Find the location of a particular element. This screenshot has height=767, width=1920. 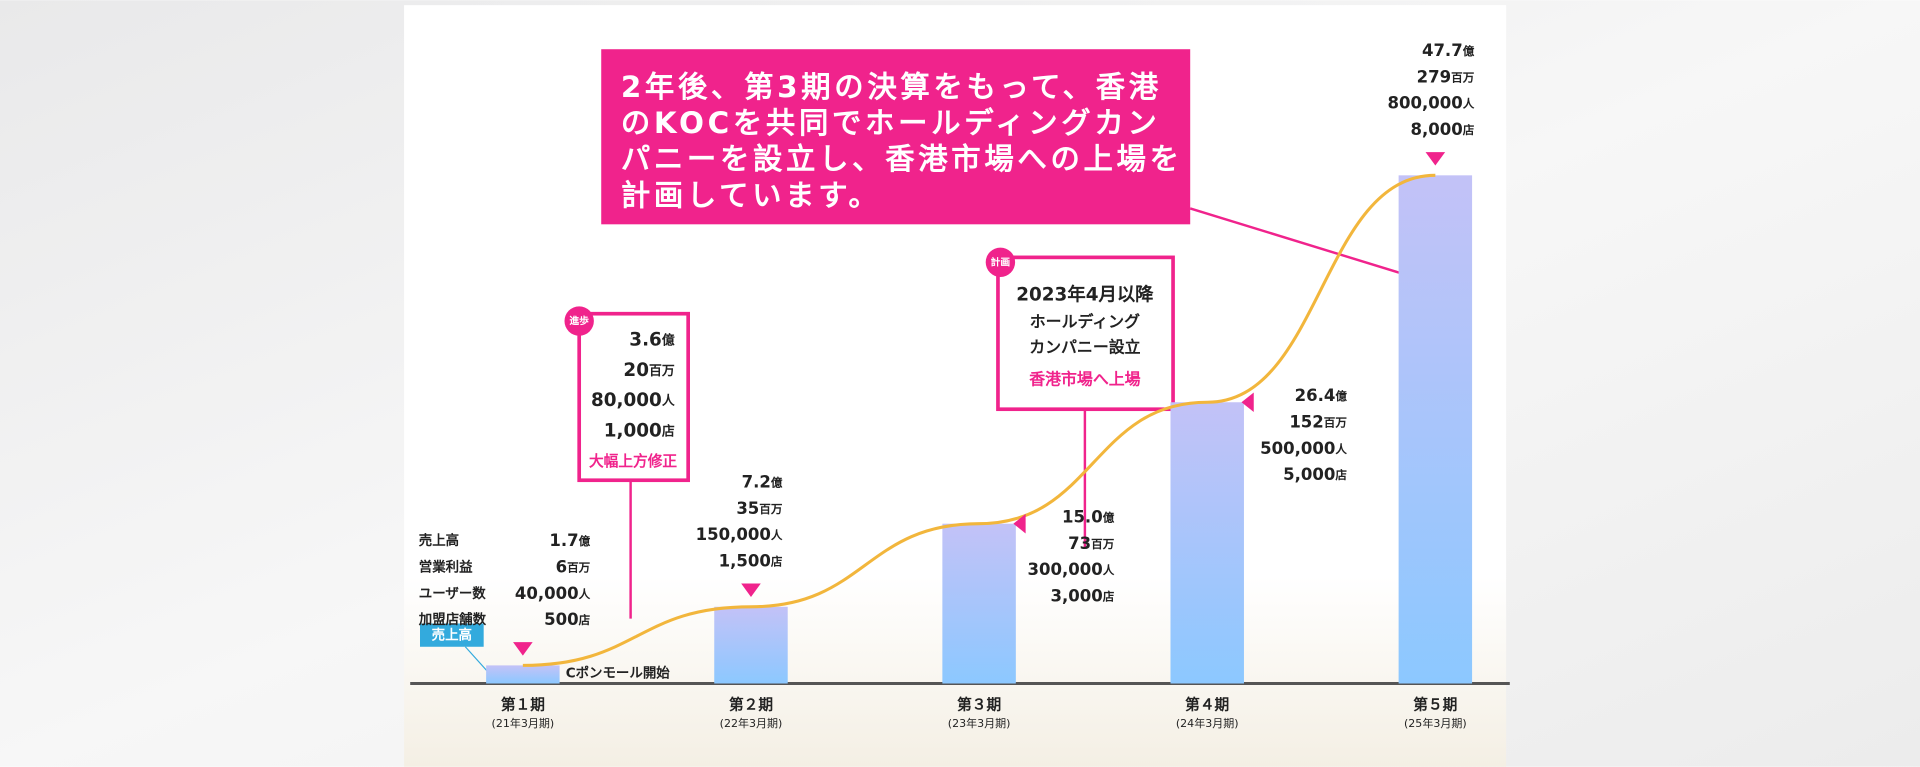

callout-highlight: 香港市場へ上場 is located at coordinates (1084, 378).